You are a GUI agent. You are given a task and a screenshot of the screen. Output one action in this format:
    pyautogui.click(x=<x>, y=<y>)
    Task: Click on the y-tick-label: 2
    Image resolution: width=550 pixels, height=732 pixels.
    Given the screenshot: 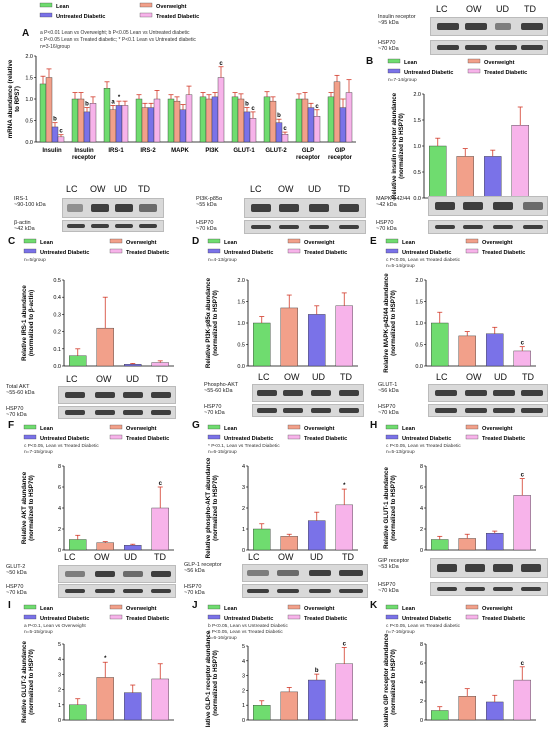 What is the action you would take?
    pyautogui.click(x=243, y=691)
    